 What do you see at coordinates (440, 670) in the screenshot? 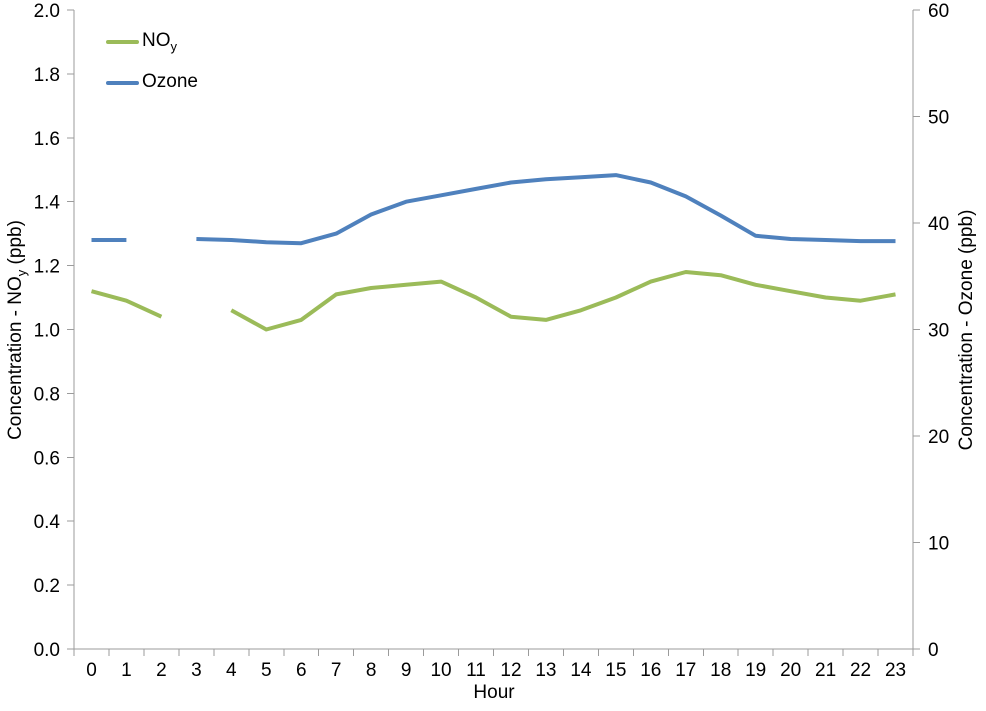
I see `x-axis-tick-label: 10` at bounding box center [440, 670].